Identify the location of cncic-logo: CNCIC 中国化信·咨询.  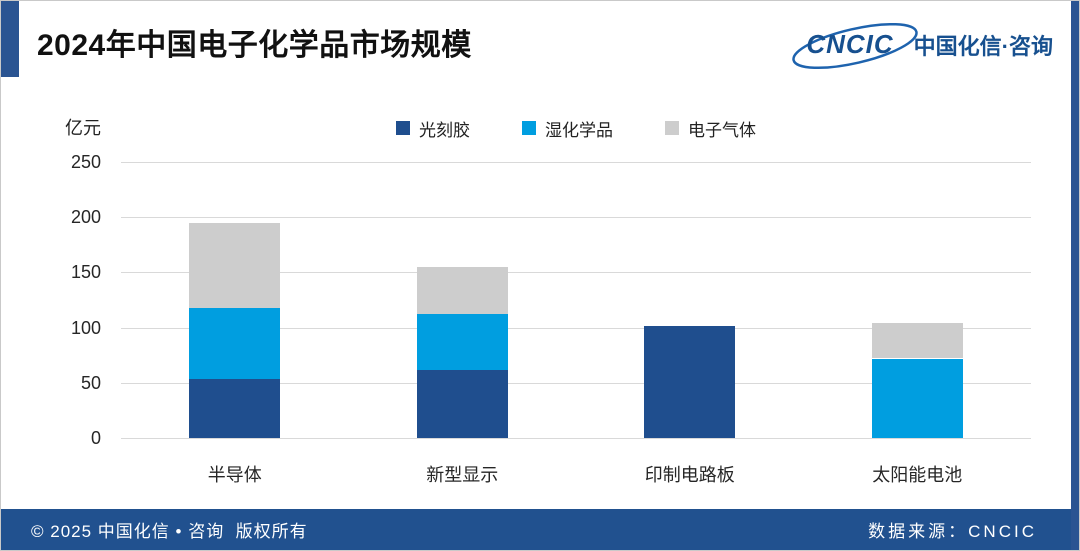
(922, 46).